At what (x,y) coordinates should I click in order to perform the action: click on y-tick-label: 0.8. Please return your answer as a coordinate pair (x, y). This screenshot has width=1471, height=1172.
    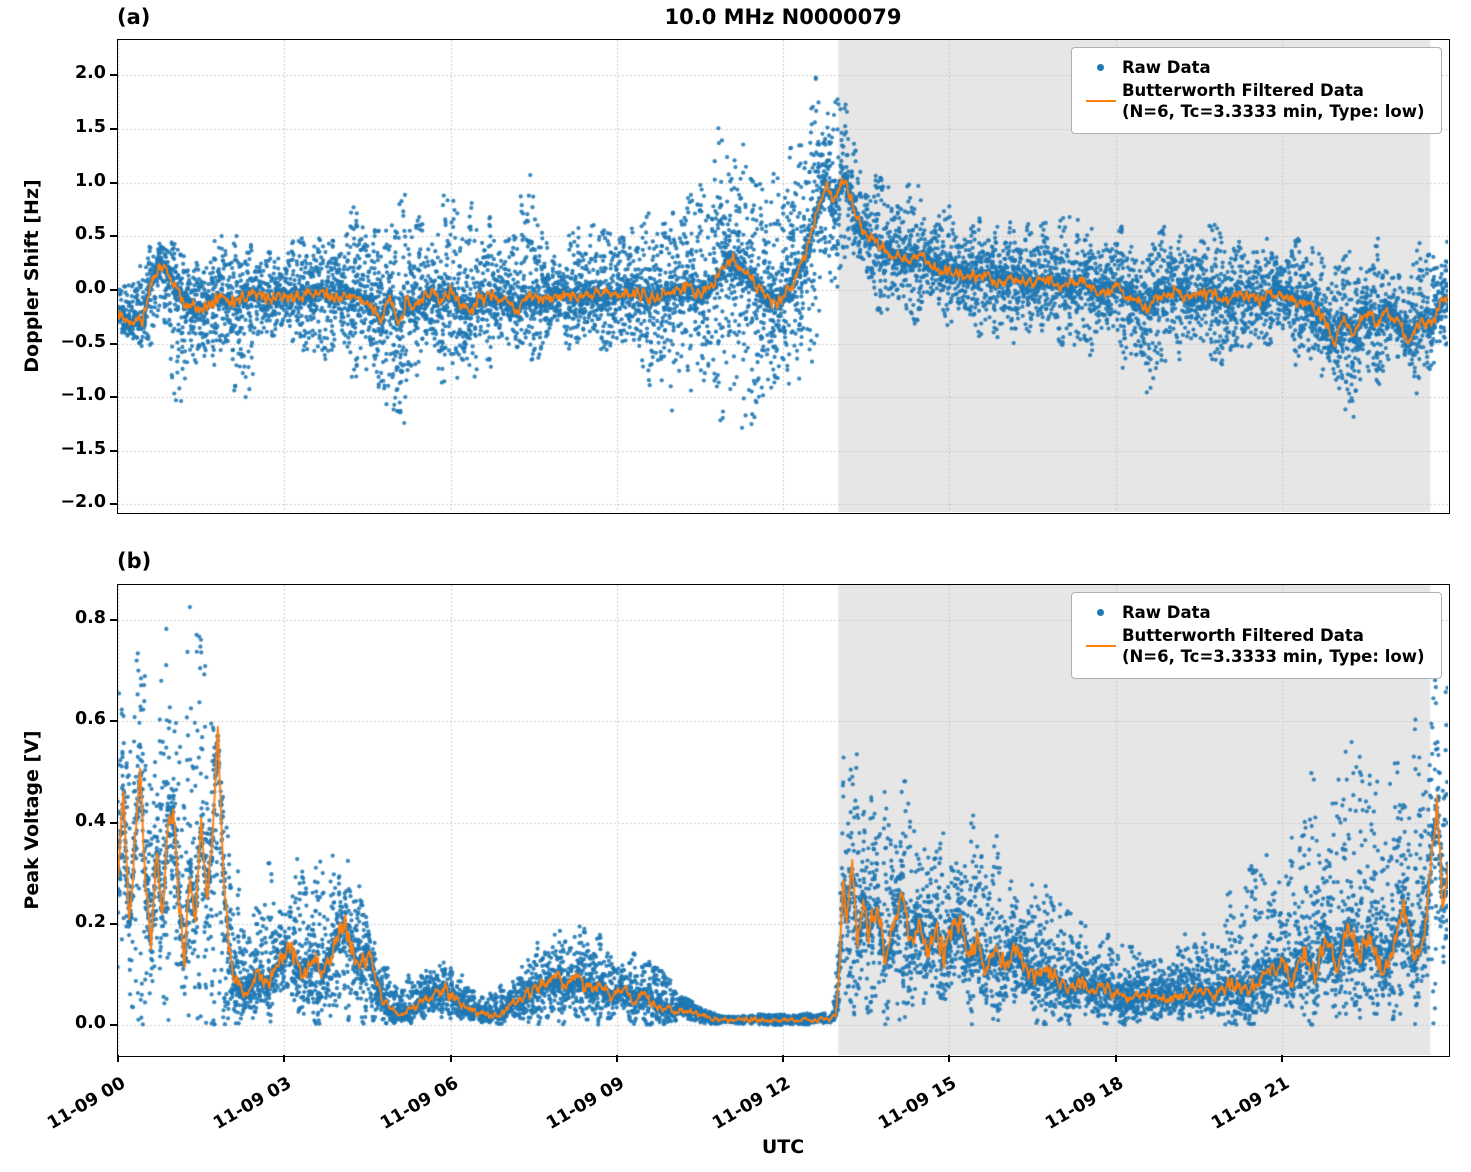
    Looking at the image, I should click on (90, 618).